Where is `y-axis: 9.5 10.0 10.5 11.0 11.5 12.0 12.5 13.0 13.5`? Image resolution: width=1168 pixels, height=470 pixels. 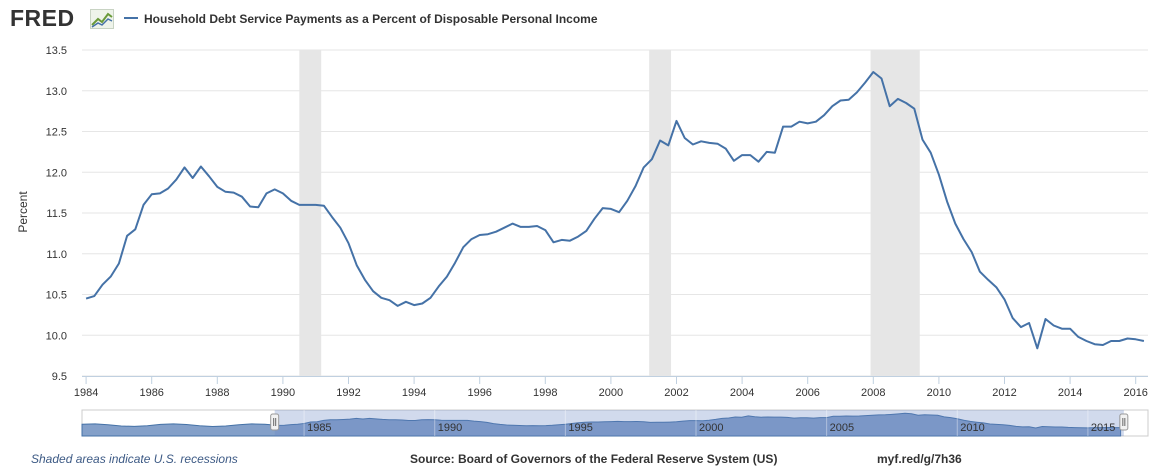 y-axis: 9.5 10.0 10.5 11.0 11.5 12.0 12.5 13.0 13.5 is located at coordinates (56, 214).